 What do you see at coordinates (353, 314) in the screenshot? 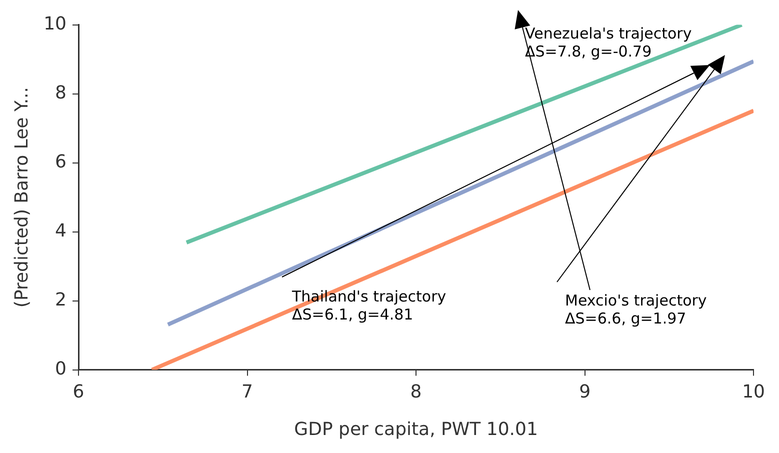
I see `annotation: ΔS=6.1, g=4.81` at bounding box center [353, 314].